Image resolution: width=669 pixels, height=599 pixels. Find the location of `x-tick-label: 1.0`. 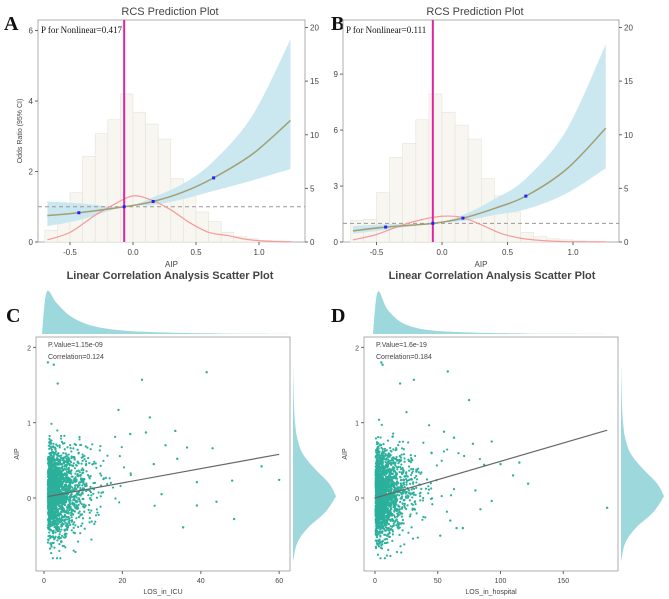

x-tick-label: 1.0 is located at coordinates (259, 252).